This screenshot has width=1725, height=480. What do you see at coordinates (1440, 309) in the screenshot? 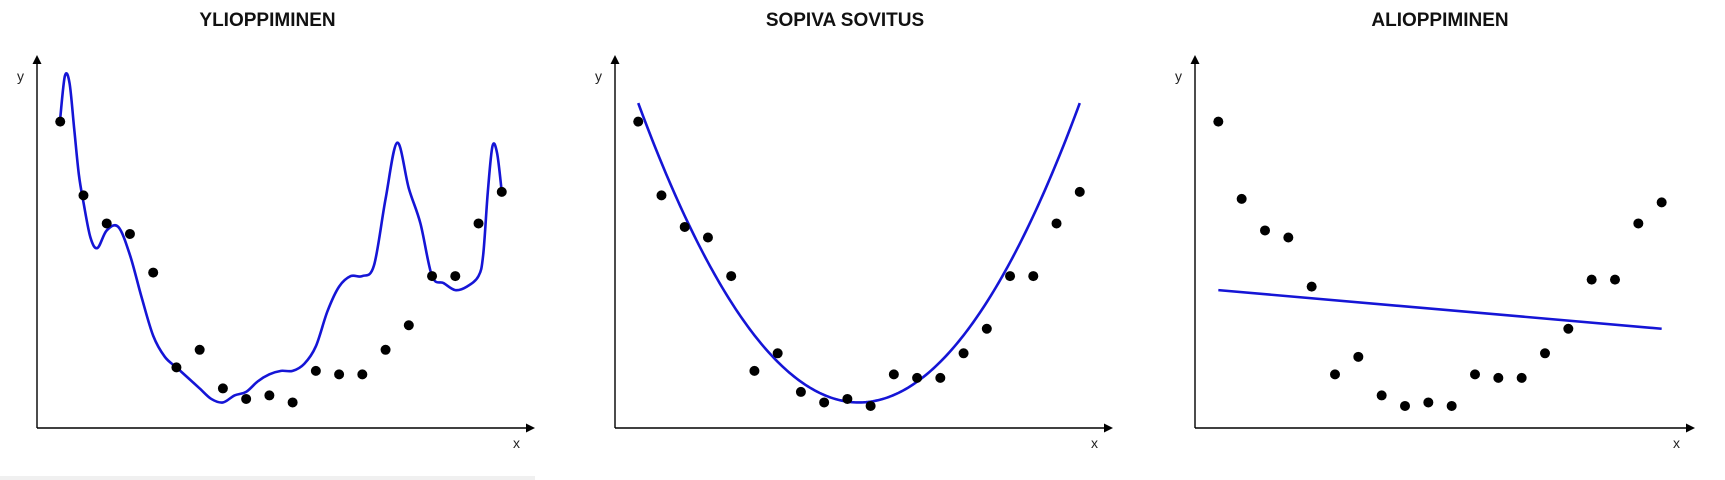
I see `fit-curve` at bounding box center [1440, 309].